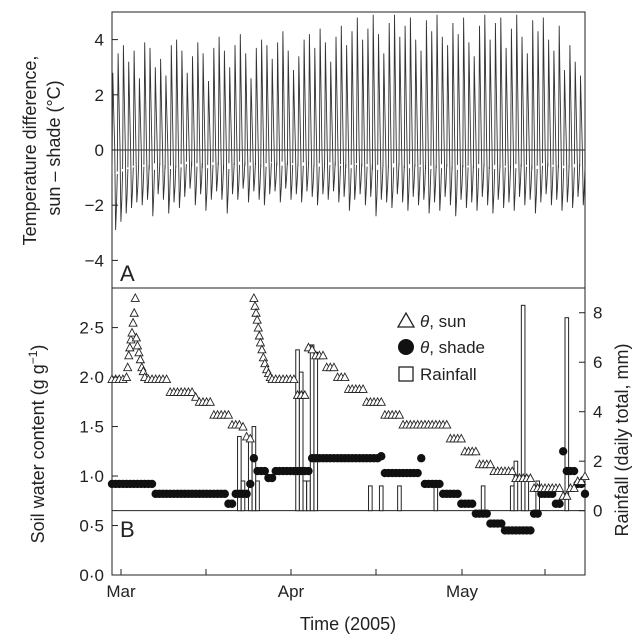 This screenshot has height=640, width=638. What do you see at coordinates (30, 151) in the screenshot?
I see `panel-a-ylabel-line1: Temperature difference,` at bounding box center [30, 151].